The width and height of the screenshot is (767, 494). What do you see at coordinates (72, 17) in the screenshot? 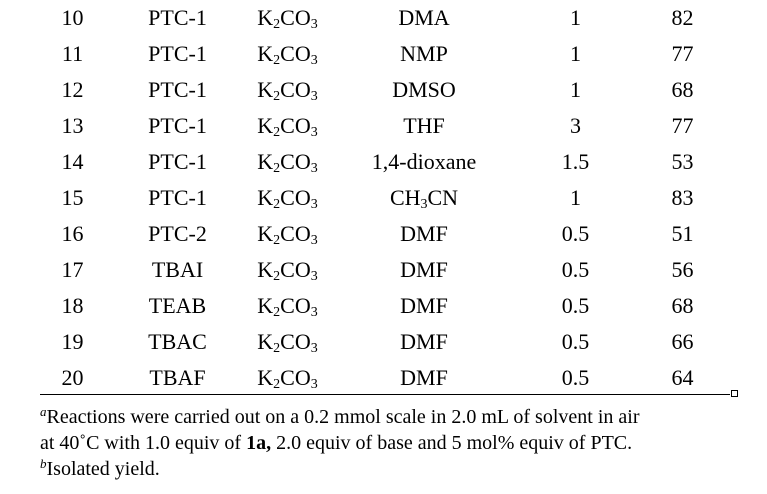
I see `entry-number: 10` at bounding box center [72, 17].